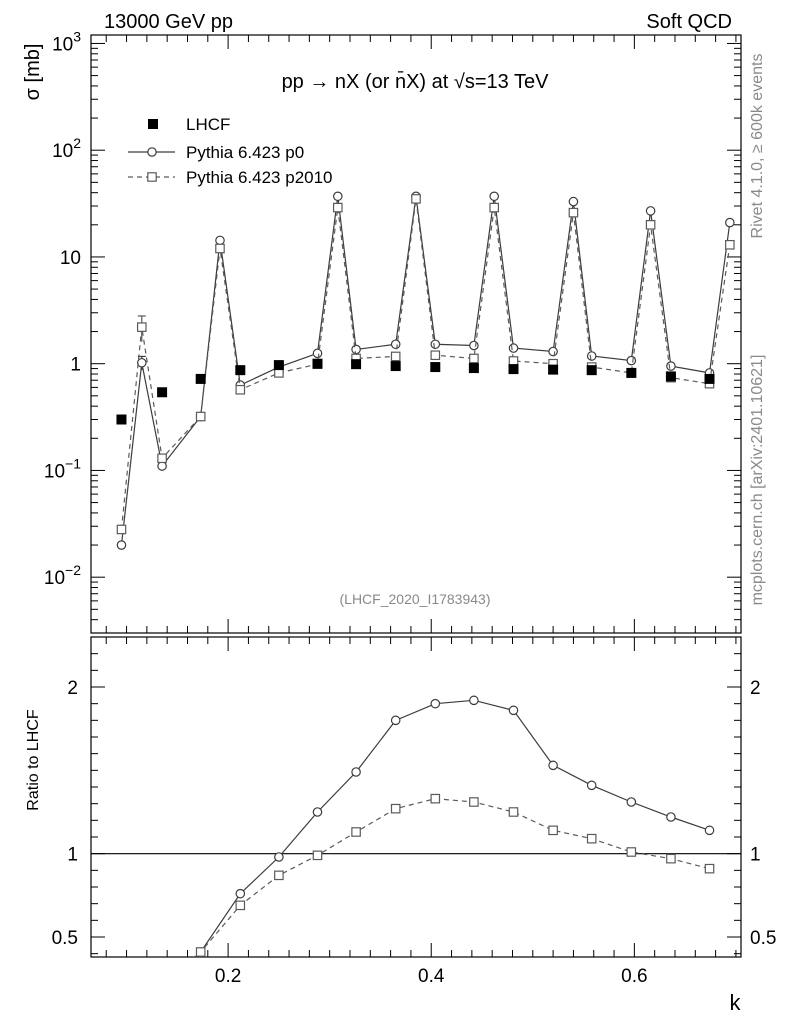 The width and height of the screenshot is (786, 1024). What do you see at coordinates (33, 72) in the screenshot?
I see `y-axis-label: σ [mb]` at bounding box center [33, 72].